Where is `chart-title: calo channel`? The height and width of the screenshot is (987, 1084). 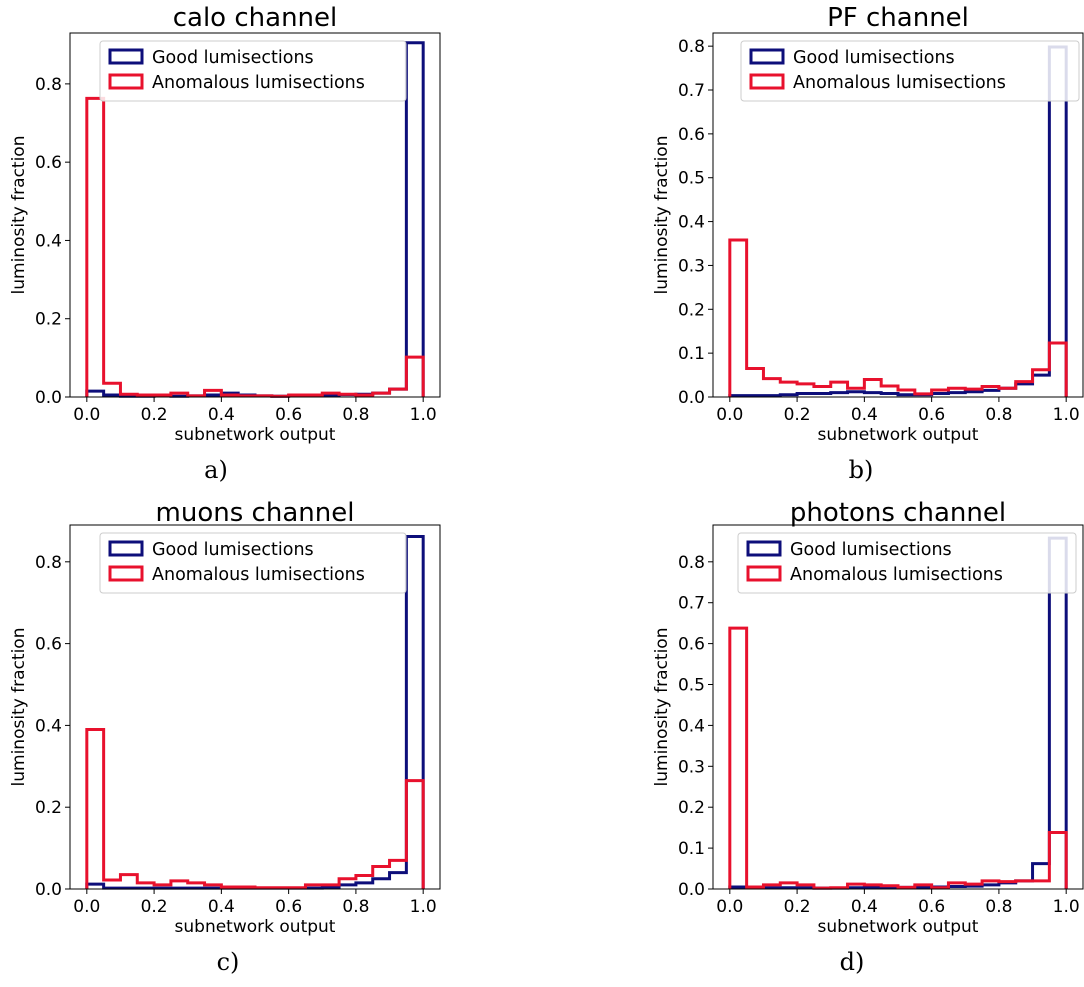 chart-title: calo channel is located at coordinates (255, 18).